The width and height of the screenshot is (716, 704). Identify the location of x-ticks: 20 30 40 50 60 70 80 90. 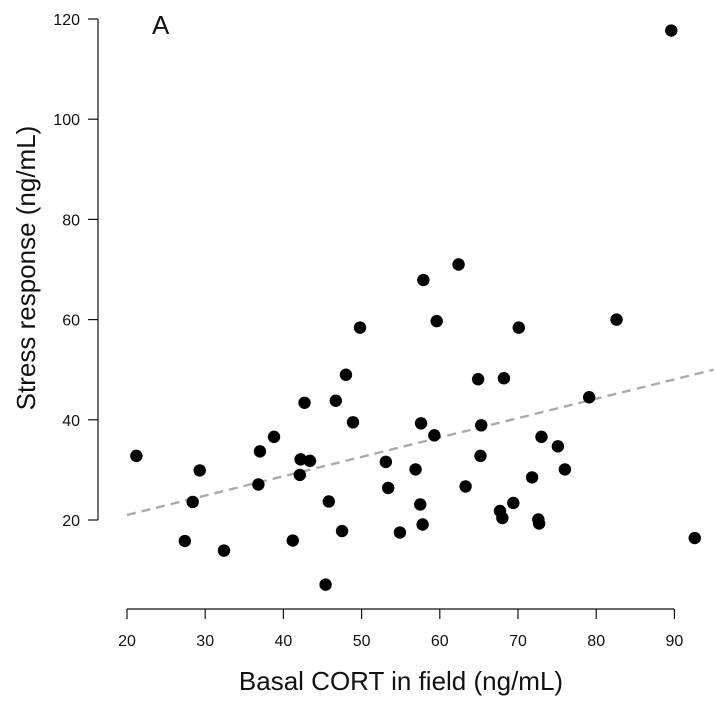
(400, 629).